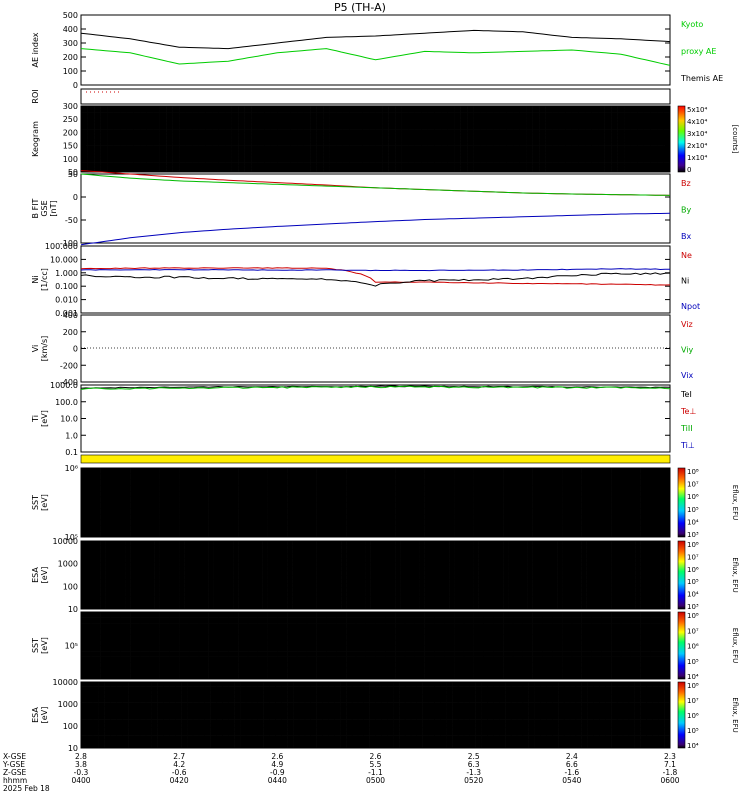 The height and width of the screenshot is (800, 750). Describe the element at coordinates (44, 208) in the screenshot. I see `panel-ylabel: GSE` at that location.